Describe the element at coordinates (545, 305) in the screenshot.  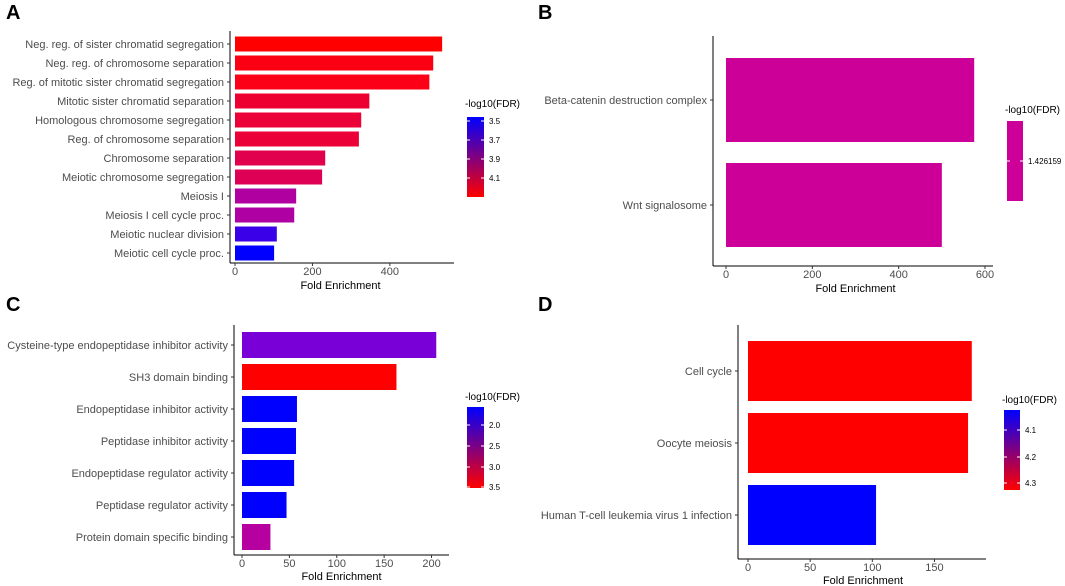
I see `panel-letter-d: D` at that location.